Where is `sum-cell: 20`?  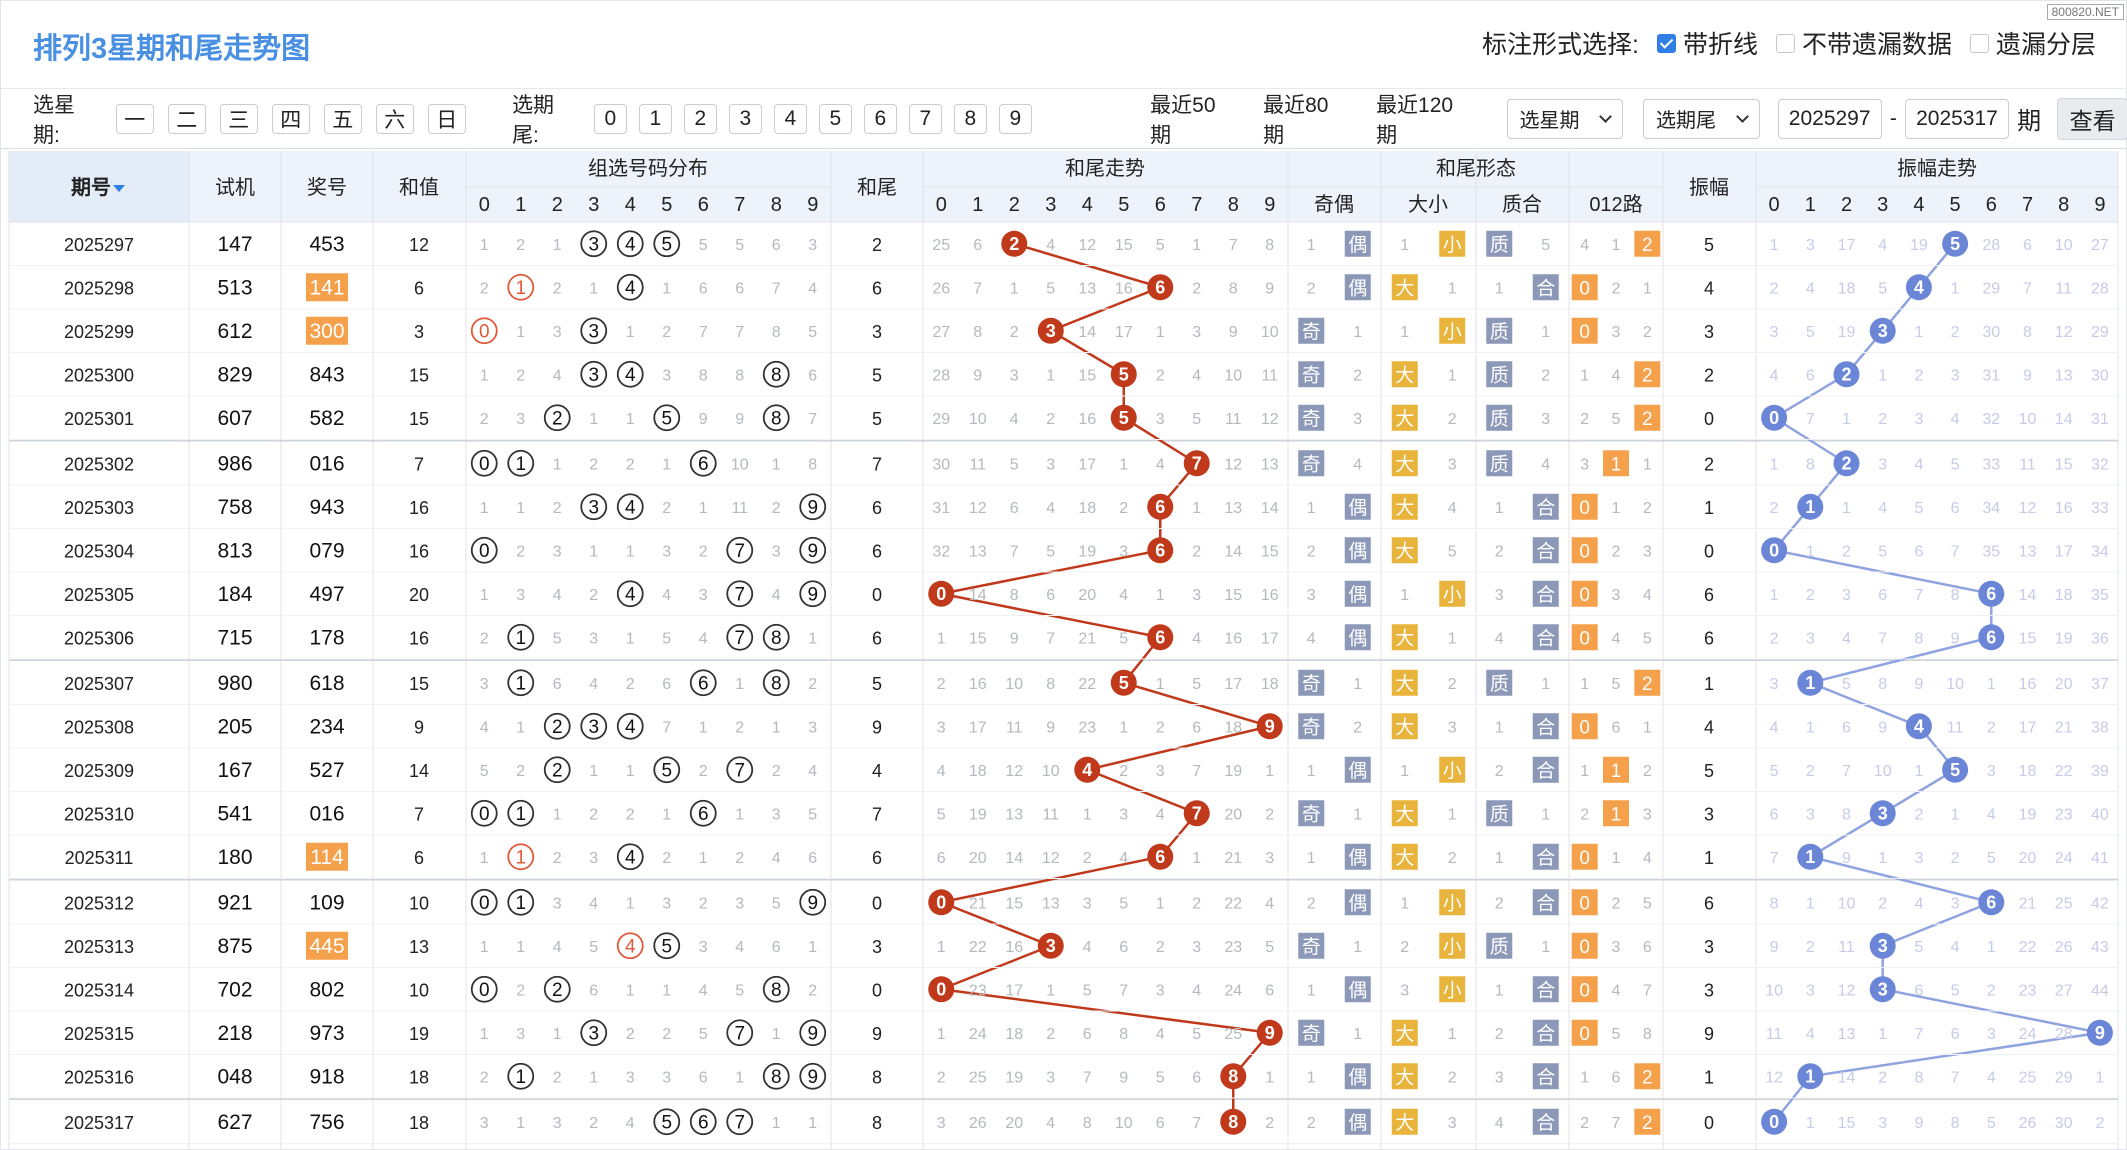
sum-cell: 20 is located at coordinates (419, 595).